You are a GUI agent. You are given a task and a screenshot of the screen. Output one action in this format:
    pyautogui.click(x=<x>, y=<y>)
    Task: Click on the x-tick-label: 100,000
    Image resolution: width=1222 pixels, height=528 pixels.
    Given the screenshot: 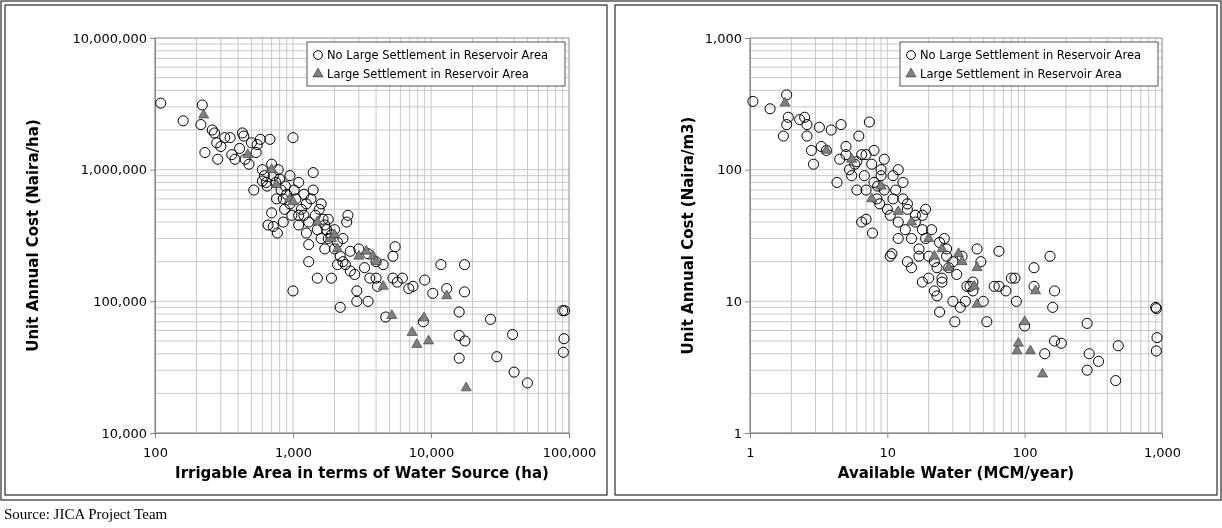 What is the action you would take?
    pyautogui.click(x=569, y=452)
    